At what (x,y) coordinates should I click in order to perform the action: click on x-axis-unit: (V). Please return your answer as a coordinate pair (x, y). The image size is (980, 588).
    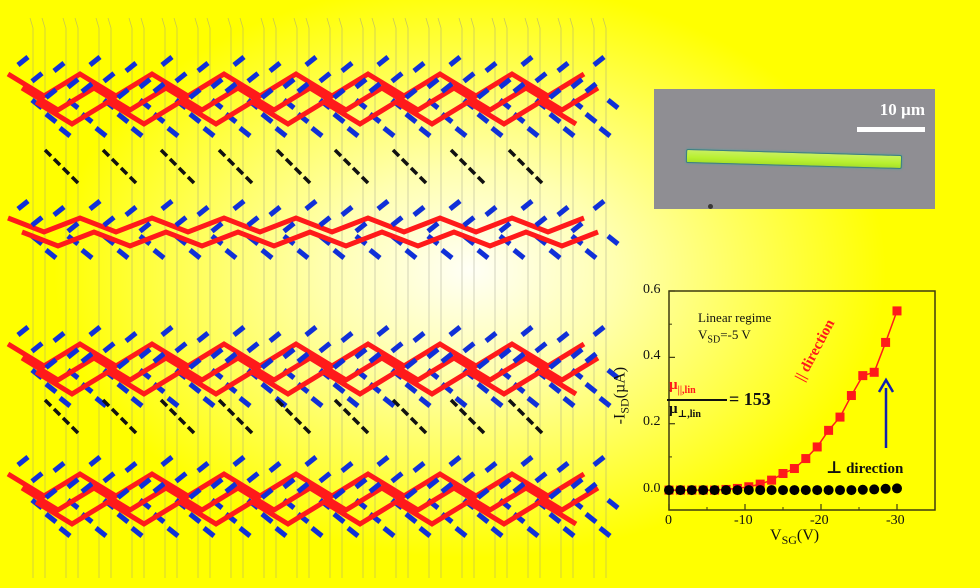
    Looking at the image, I should click on (808, 535).